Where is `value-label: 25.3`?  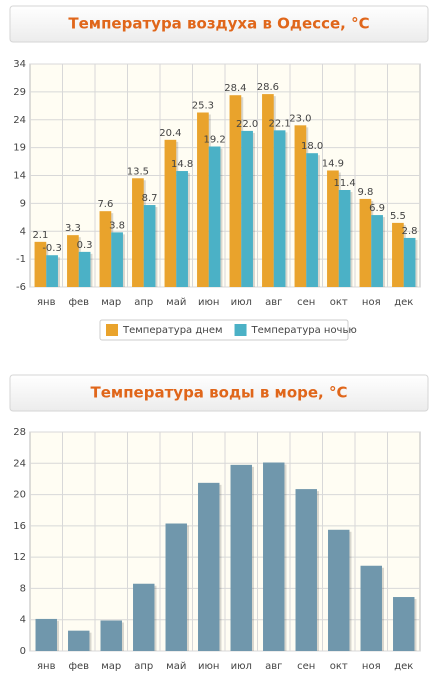
value-label: 25.3 is located at coordinates (203, 106).